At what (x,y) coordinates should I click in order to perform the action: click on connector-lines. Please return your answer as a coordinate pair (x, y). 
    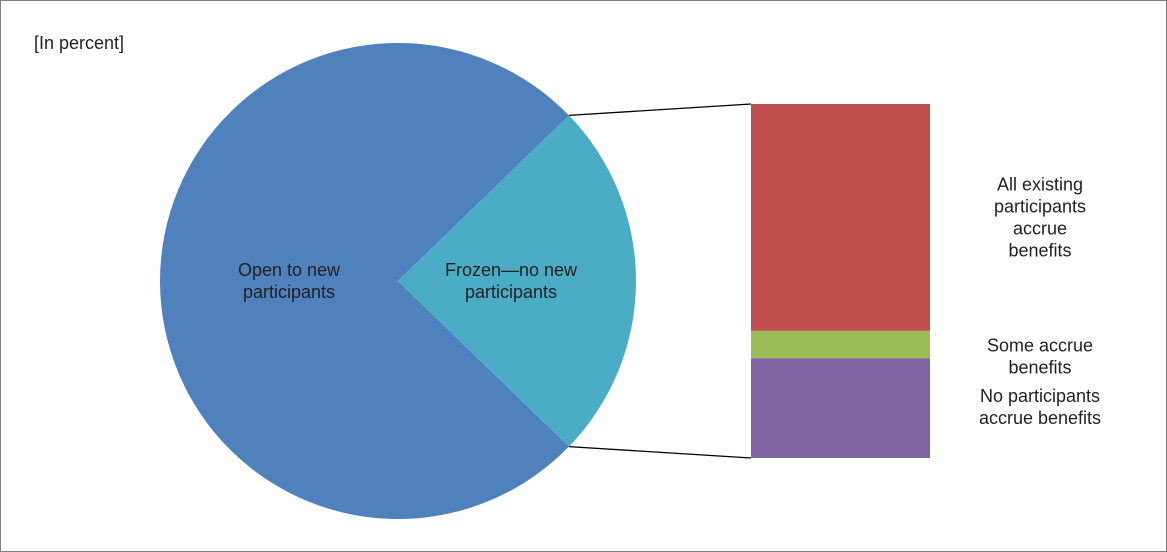
    Looking at the image, I should click on (660, 281).